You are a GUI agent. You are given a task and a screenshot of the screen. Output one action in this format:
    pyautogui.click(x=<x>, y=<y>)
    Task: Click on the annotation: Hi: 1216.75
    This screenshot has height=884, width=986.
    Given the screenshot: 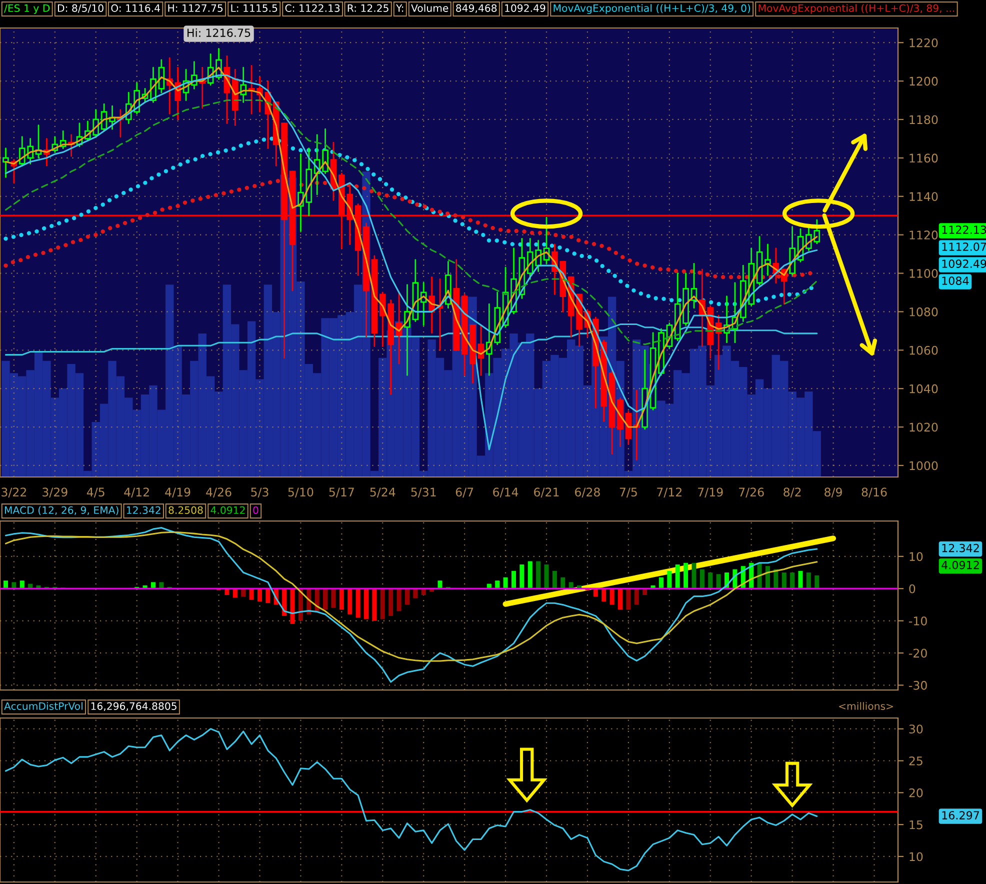 What is the action you would take?
    pyautogui.click(x=219, y=32)
    